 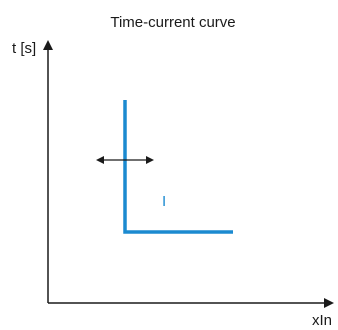 What do you see at coordinates (178, 167) in the screenshot?
I see `trip-curve` at bounding box center [178, 167].